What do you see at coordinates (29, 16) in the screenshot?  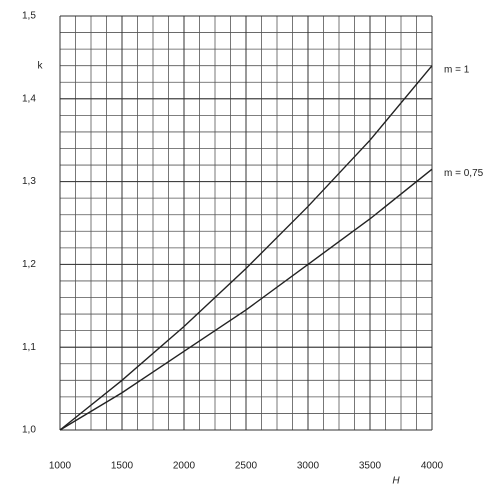 I see `y-tick-label: 1,5` at bounding box center [29, 16].